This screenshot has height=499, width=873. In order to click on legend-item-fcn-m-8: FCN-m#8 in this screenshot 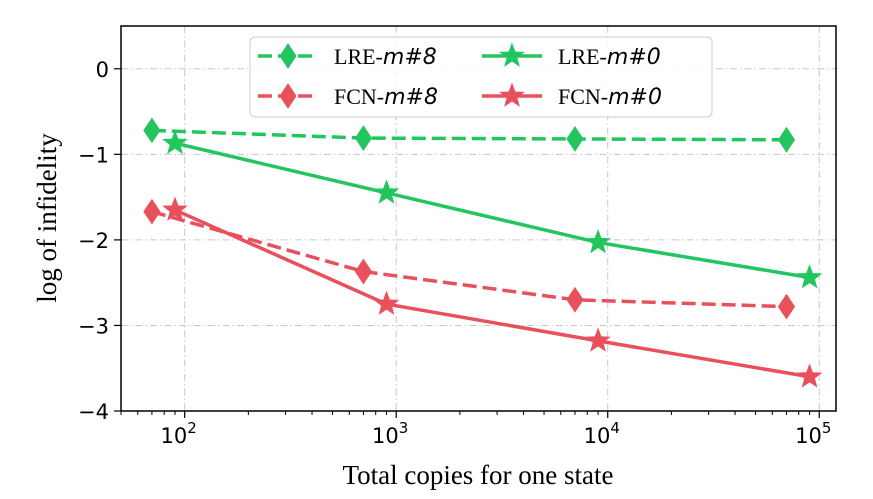, I will do `click(348, 96)`.